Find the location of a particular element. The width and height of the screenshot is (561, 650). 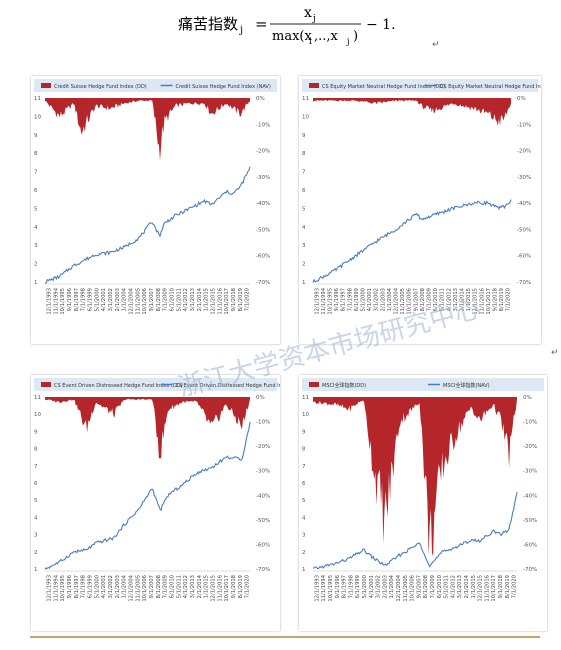

nav-line is located at coordinates (147, 225).